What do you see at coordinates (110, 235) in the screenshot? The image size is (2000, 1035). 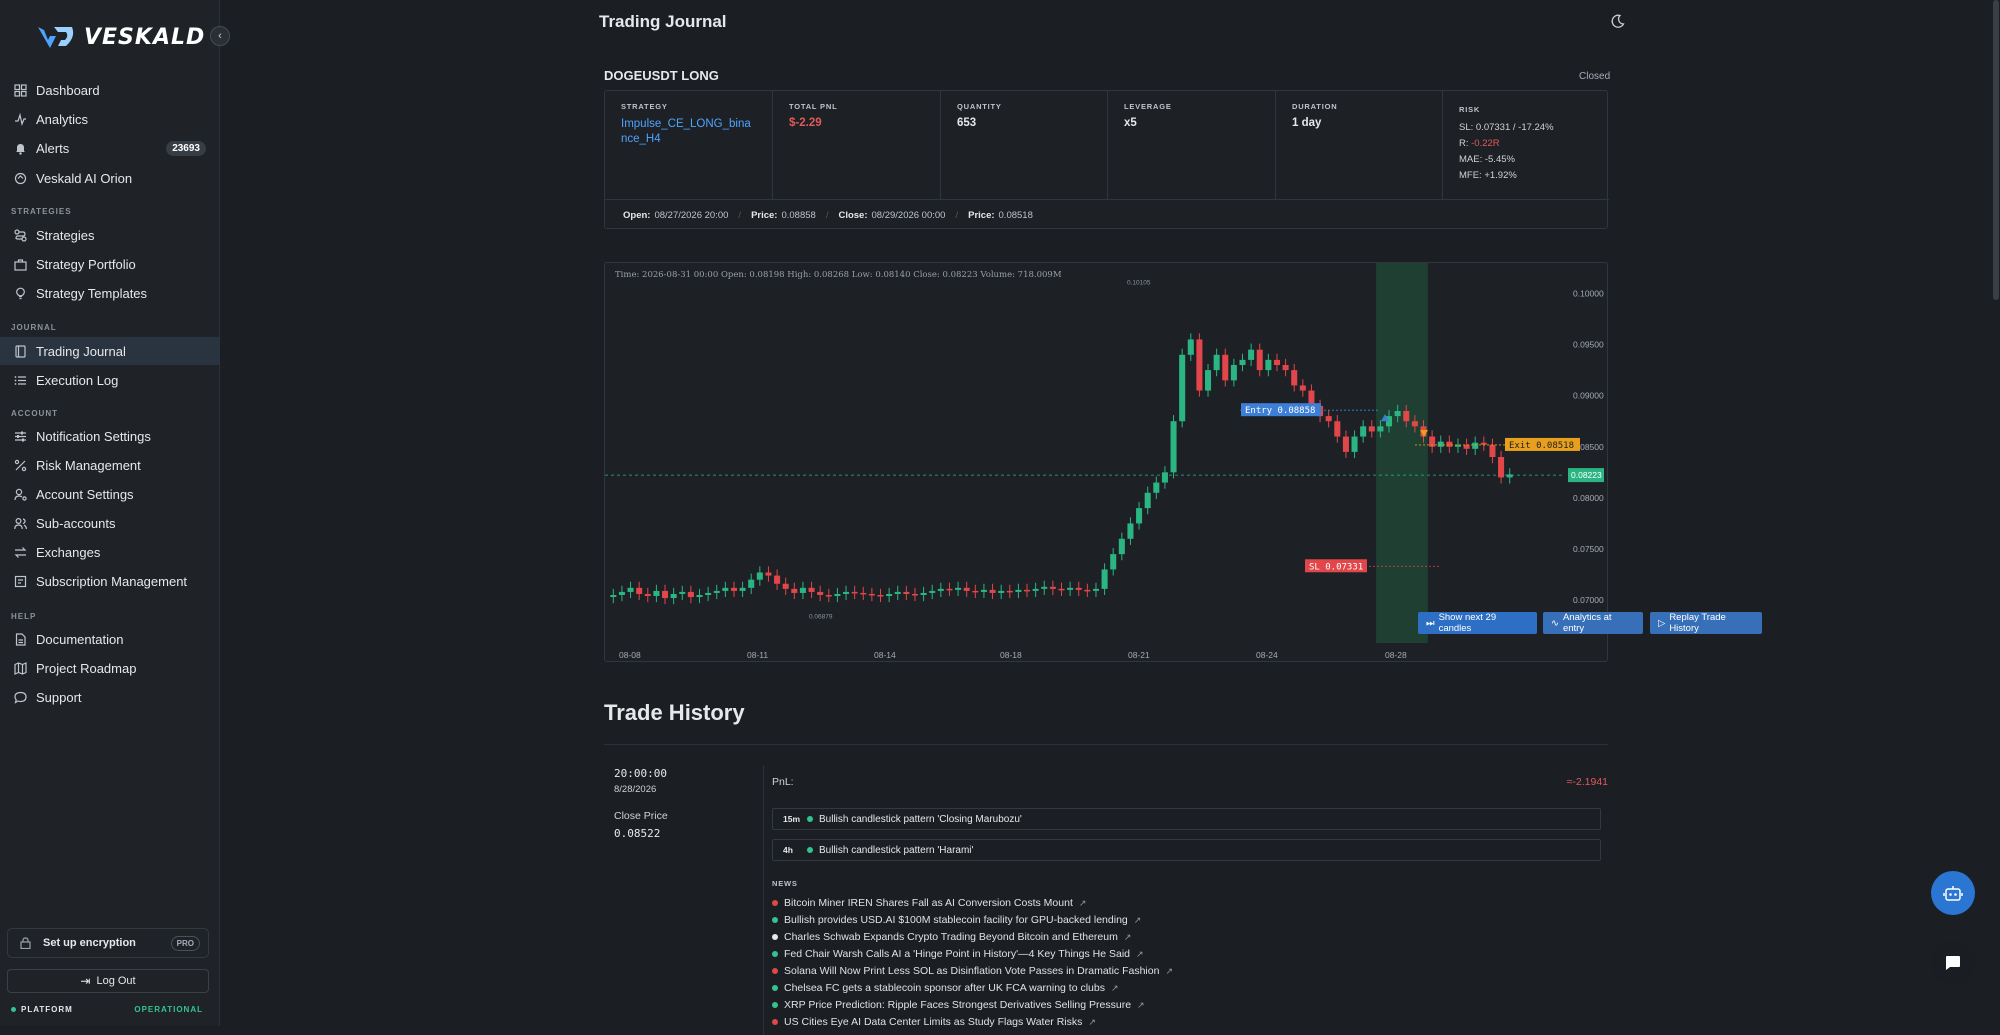 I see `sidebar-item-strategies: Strategies` at bounding box center [110, 235].